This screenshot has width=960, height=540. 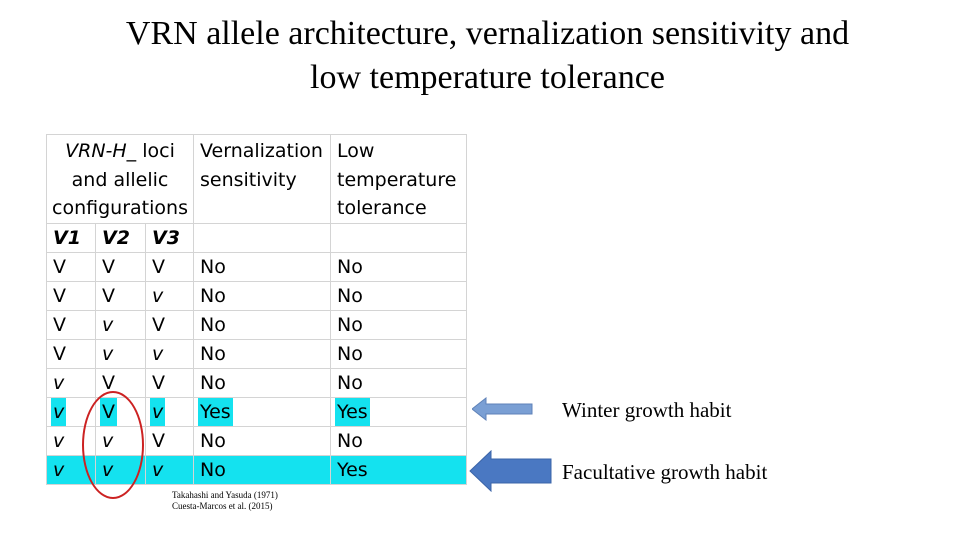 What do you see at coordinates (398, 179) in the screenshot?
I see `header-low-temperature: Low temperature tolerance` at bounding box center [398, 179].